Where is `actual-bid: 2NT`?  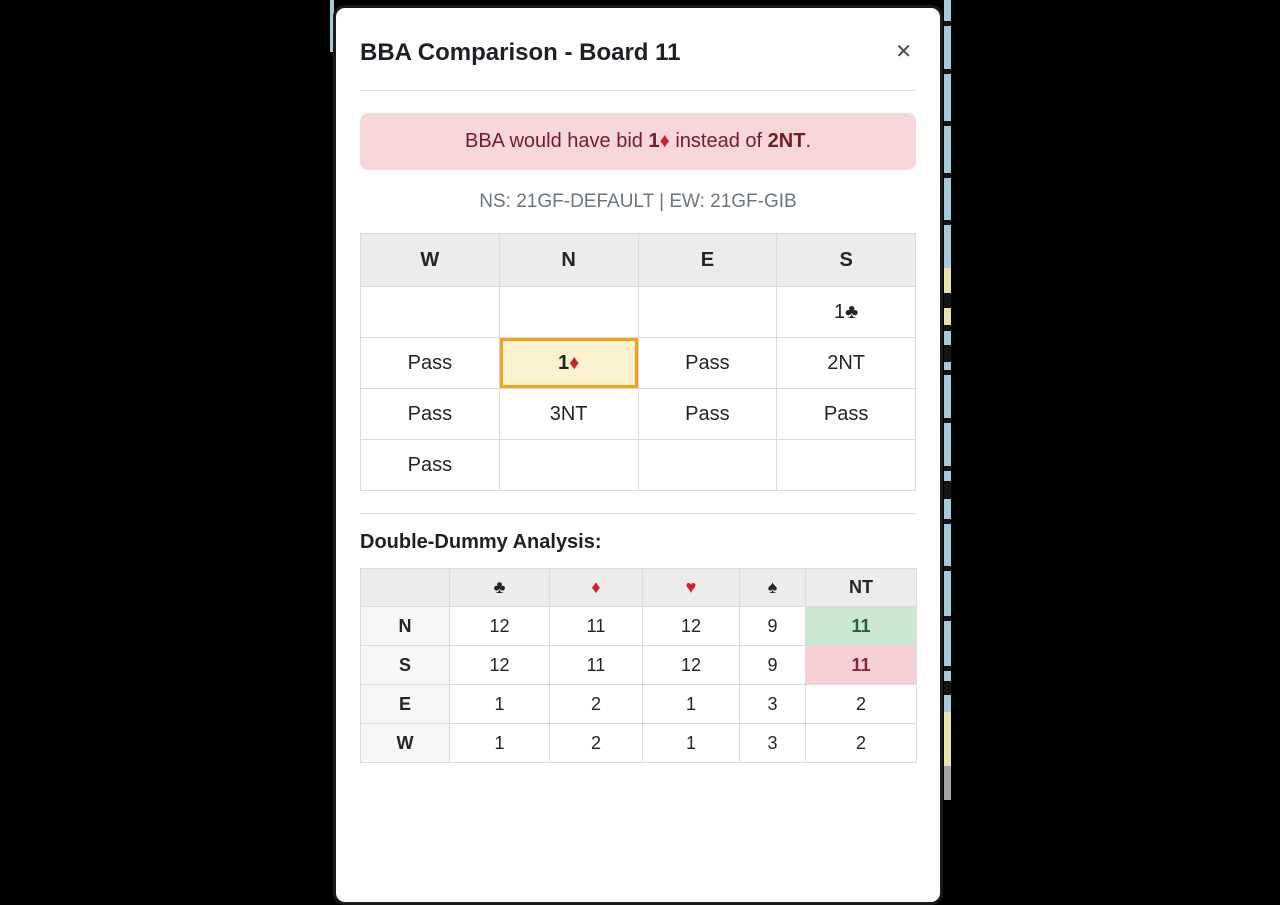
actual-bid: 2NT is located at coordinates (786, 141).